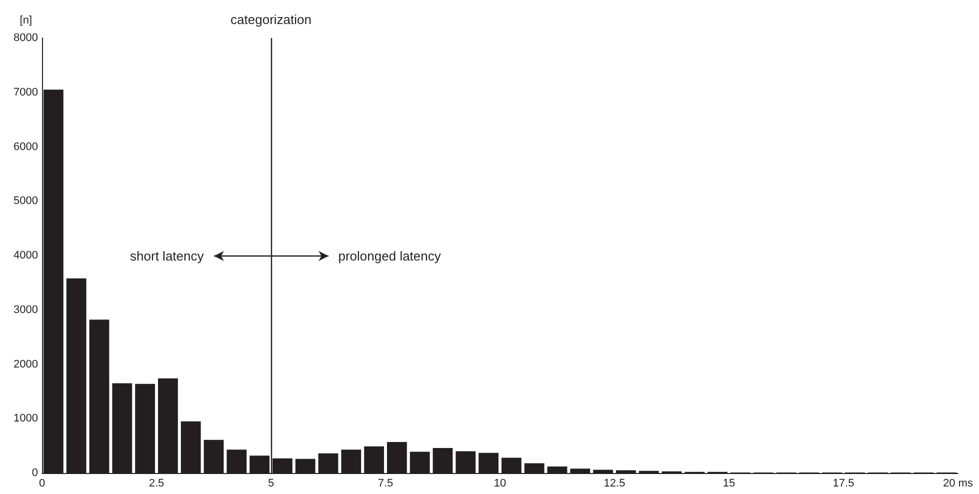 The image size is (979, 494). What do you see at coordinates (26, 418) in the screenshot?
I see `y-tick-label: 1000` at bounding box center [26, 418].